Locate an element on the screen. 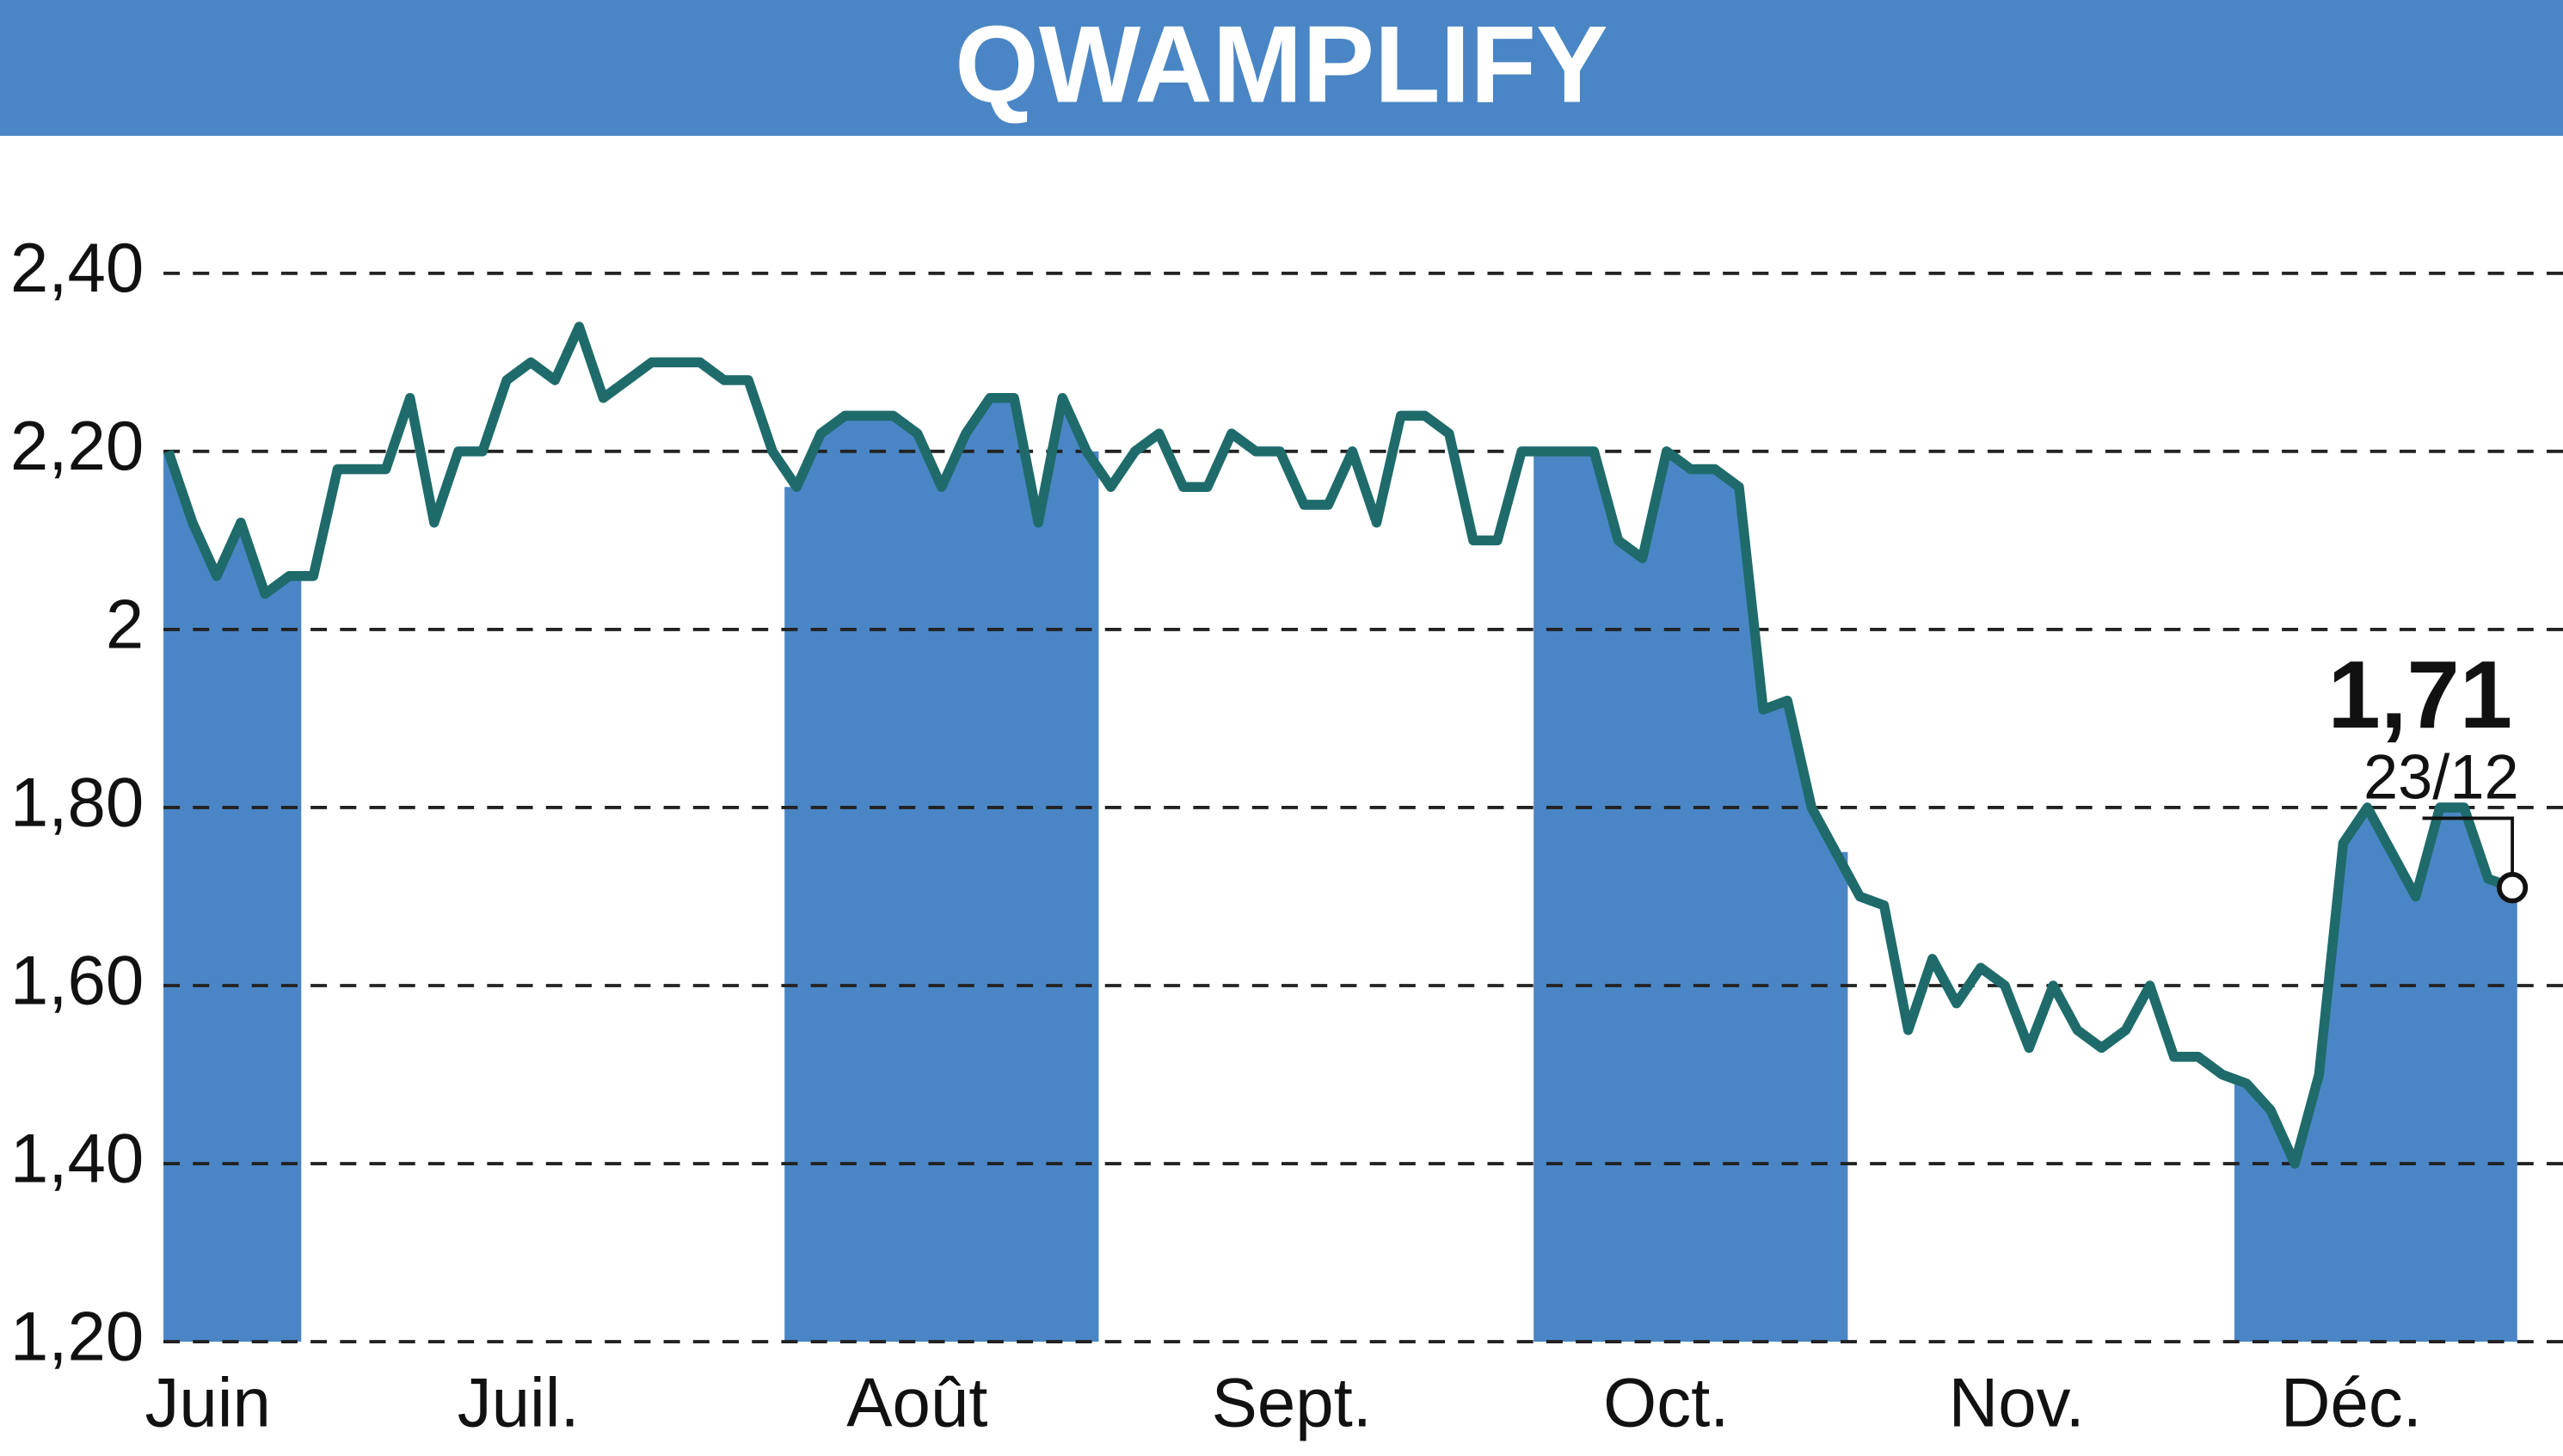  x-tick-label: Août is located at coordinates (916, 1403).